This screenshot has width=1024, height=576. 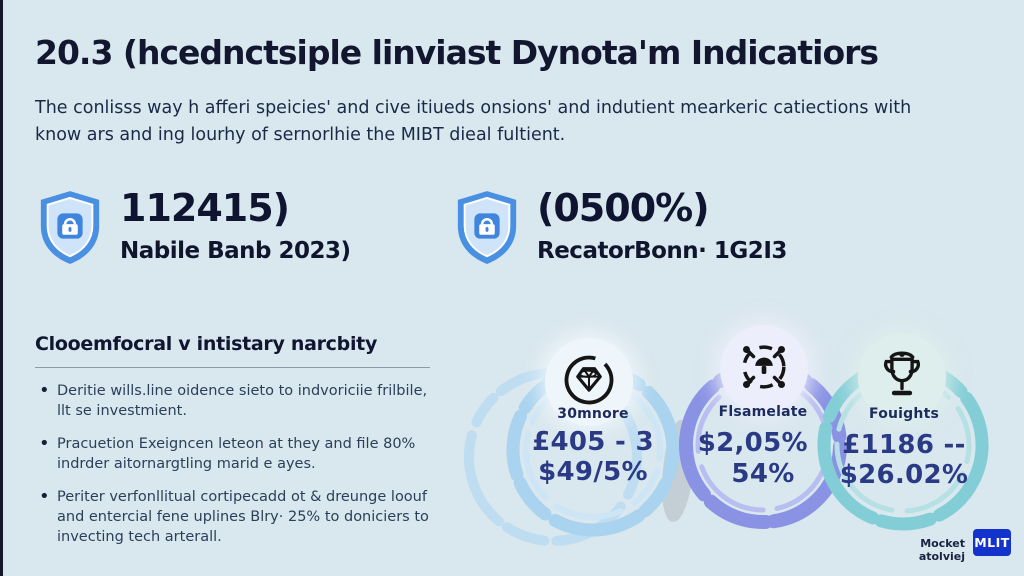 What do you see at coordinates (1, 288) in the screenshot?
I see `left-edge-line` at bounding box center [1, 288].